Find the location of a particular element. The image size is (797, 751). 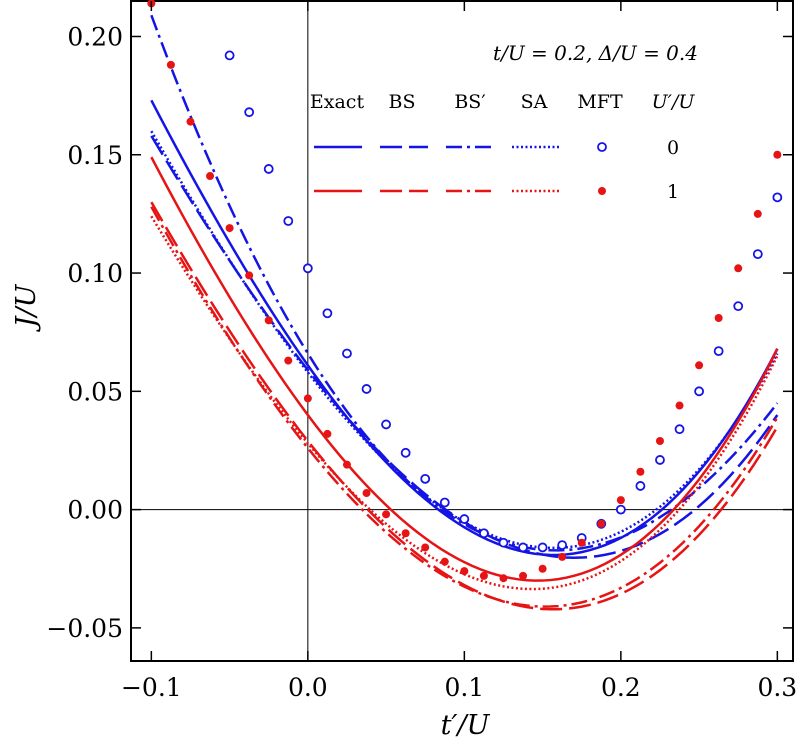

legend-header-bsprime: BS′ is located at coordinates (469, 102).